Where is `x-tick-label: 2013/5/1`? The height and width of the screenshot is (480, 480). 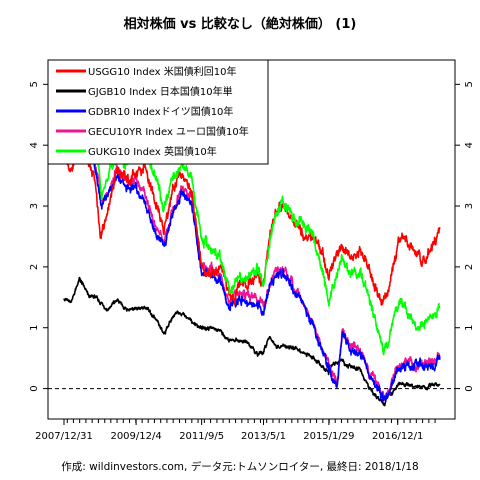 x-tick-label: 2013/5/1 is located at coordinates (263, 436).